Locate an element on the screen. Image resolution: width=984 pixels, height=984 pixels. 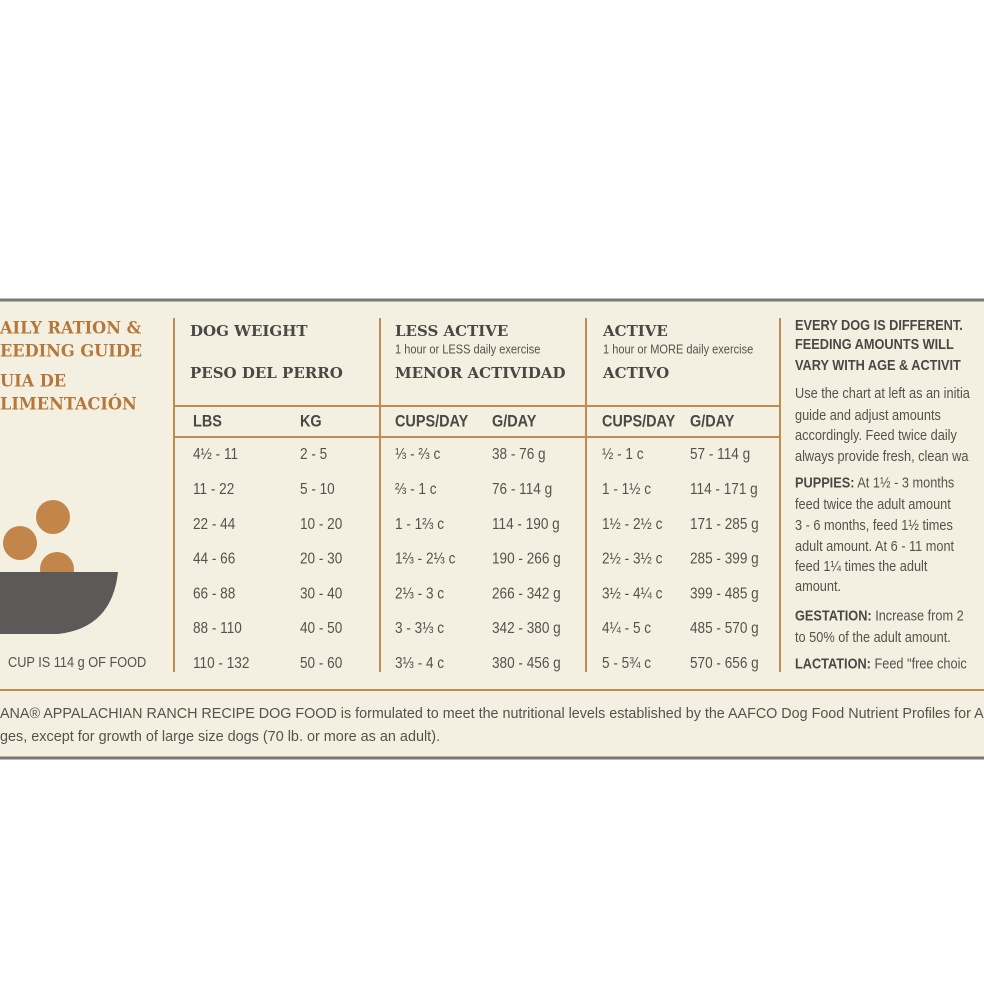
table-cell-group: 3½ - 4¼ c is located at coordinates (632, 593).